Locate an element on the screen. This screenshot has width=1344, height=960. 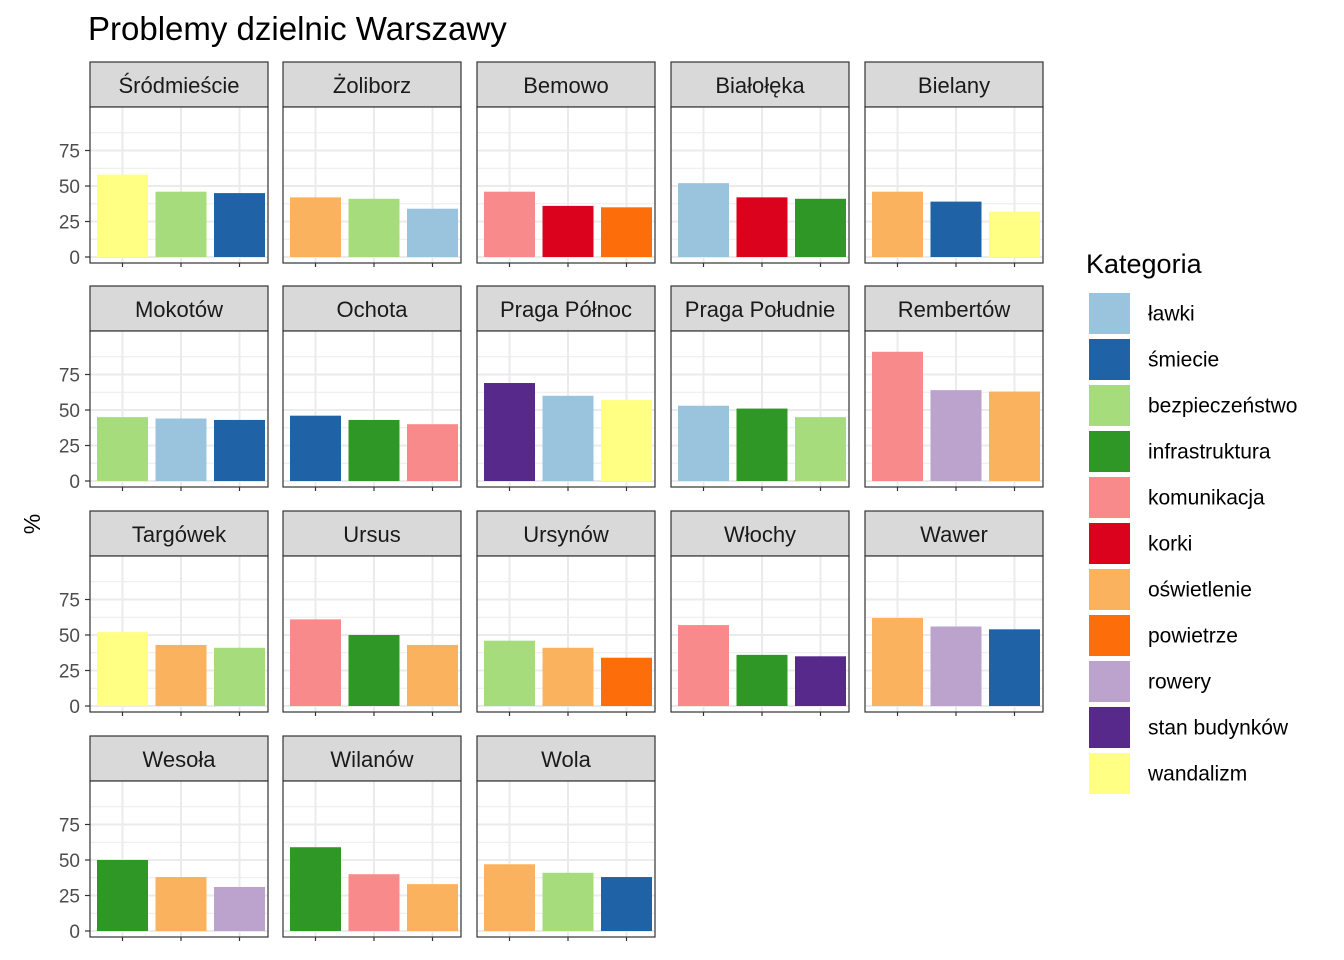
panel-praga-poludnie: Praga Południe is located at coordinates (760, 388).